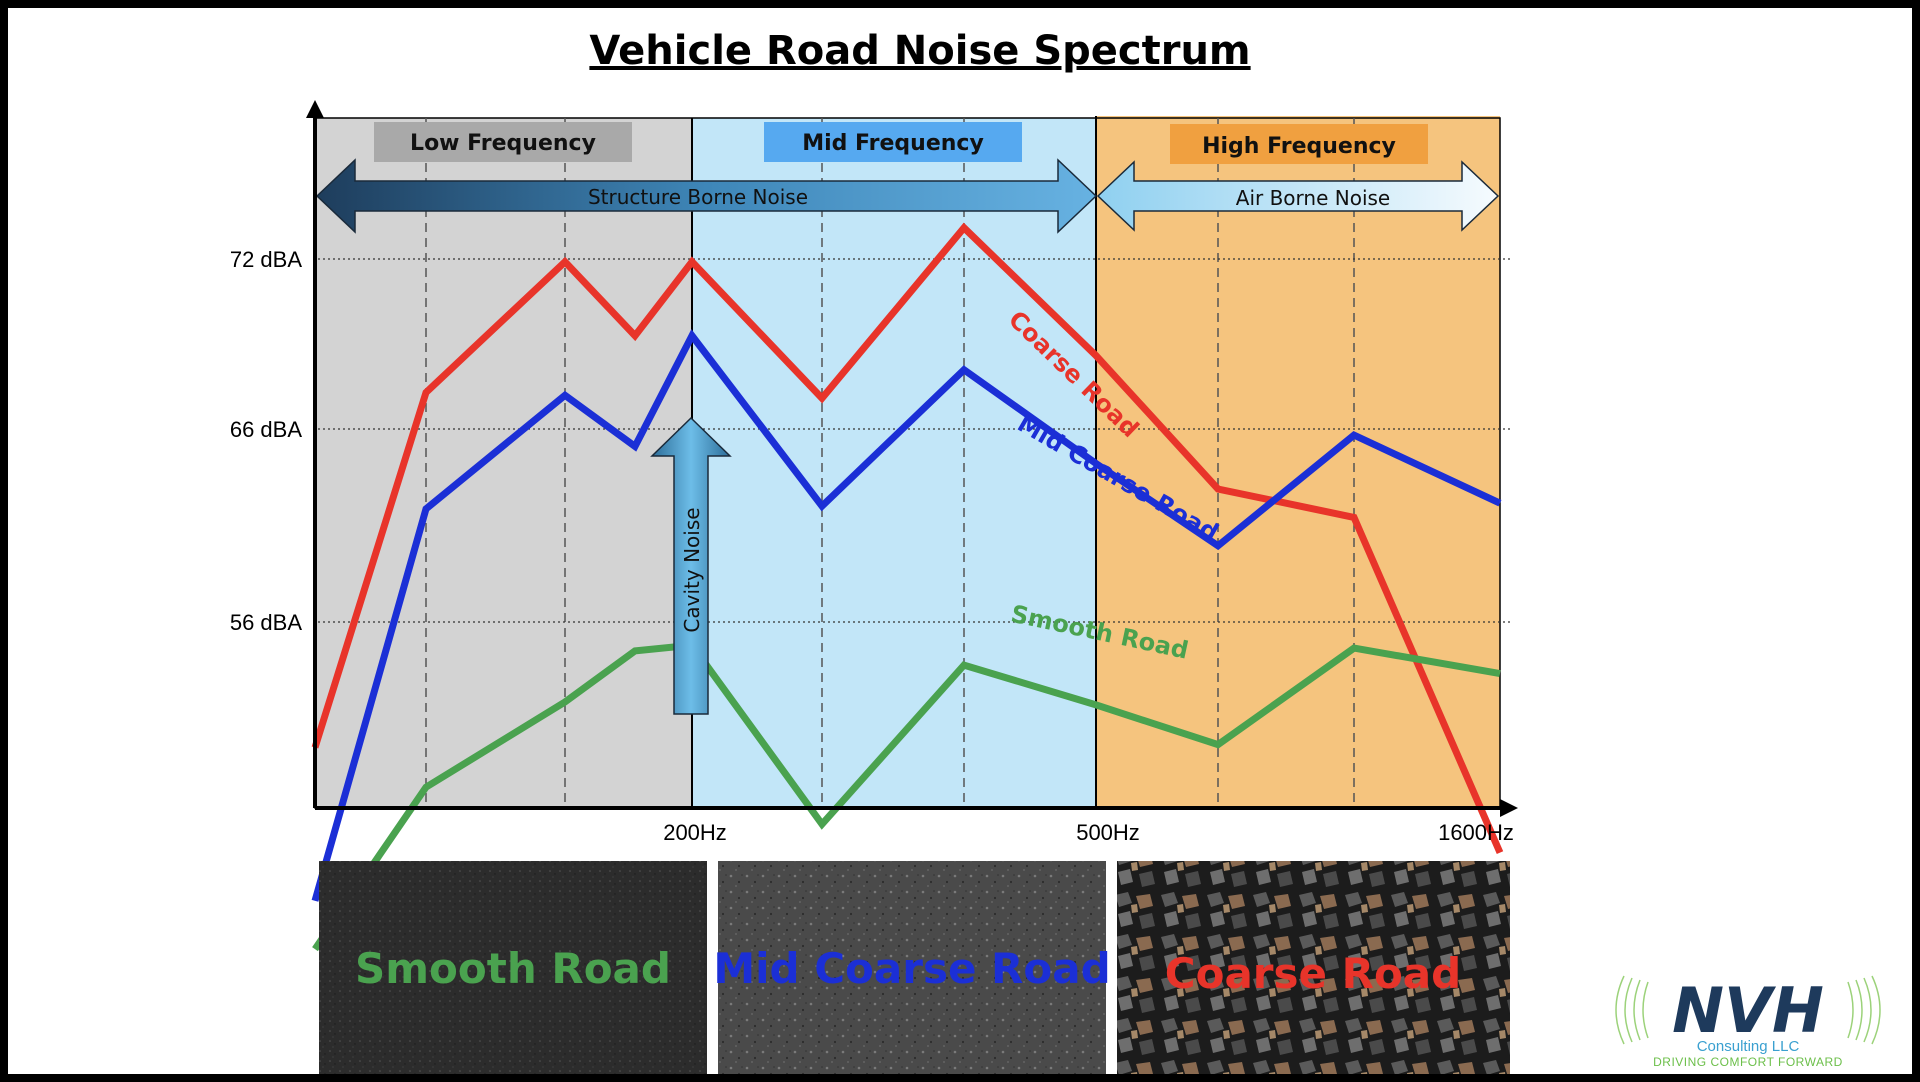 The width and height of the screenshot is (1920, 1082). I want to click on air-borne-arrow, so click(1298, 196).